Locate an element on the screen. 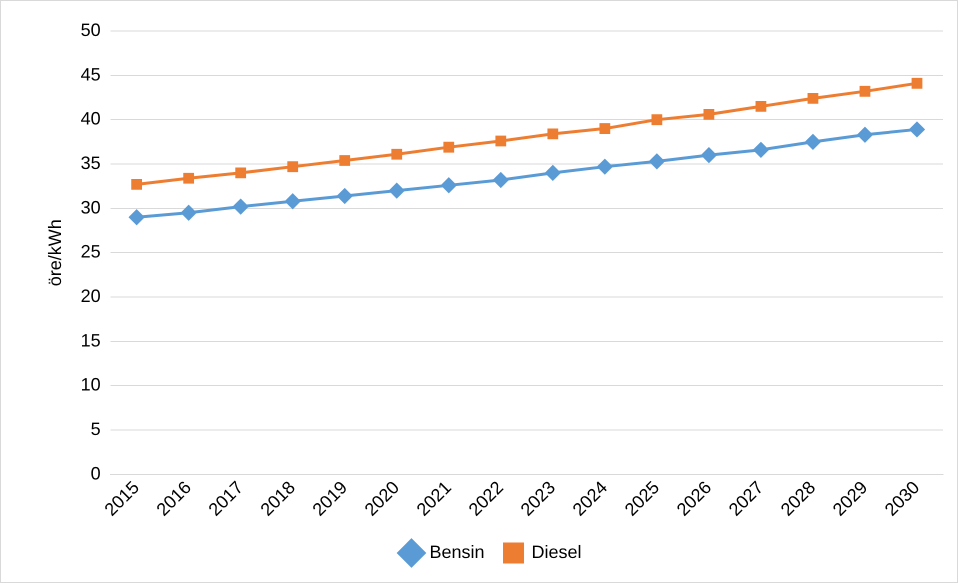 Image resolution: width=958 pixels, height=583 pixels. y-tick-label: 15 is located at coordinates (90, 340).